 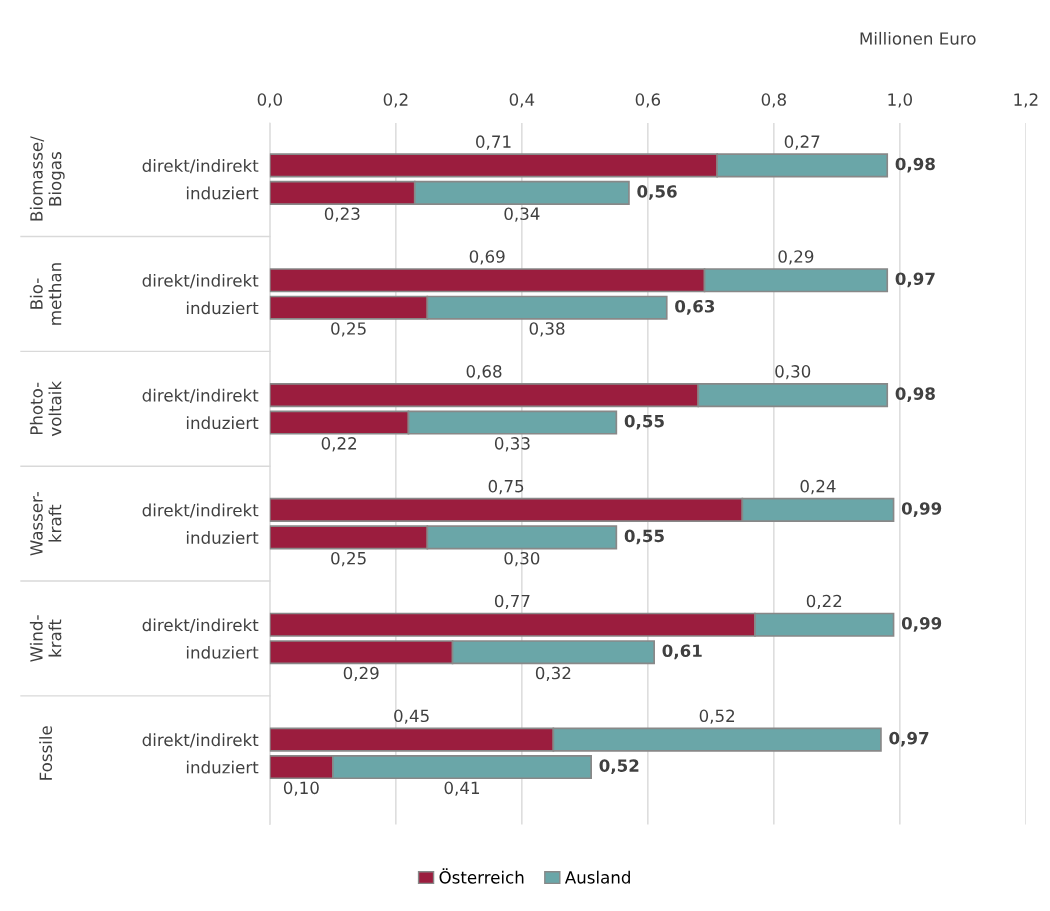 What do you see at coordinates (773, 100) in the screenshot?
I see `x-tick-label: 0,8` at bounding box center [773, 100].